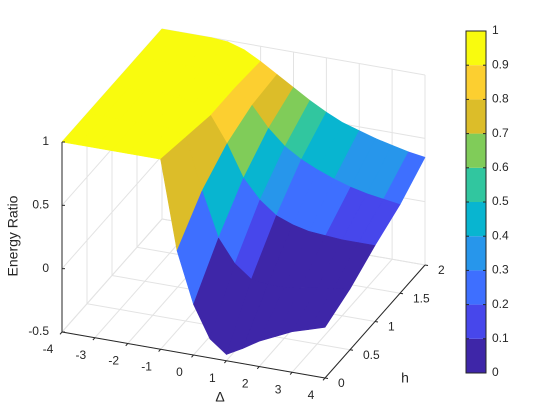 The height and width of the screenshot is (420, 560). I want to click on colorbar-tick-label: 0.4, so click(500, 235).